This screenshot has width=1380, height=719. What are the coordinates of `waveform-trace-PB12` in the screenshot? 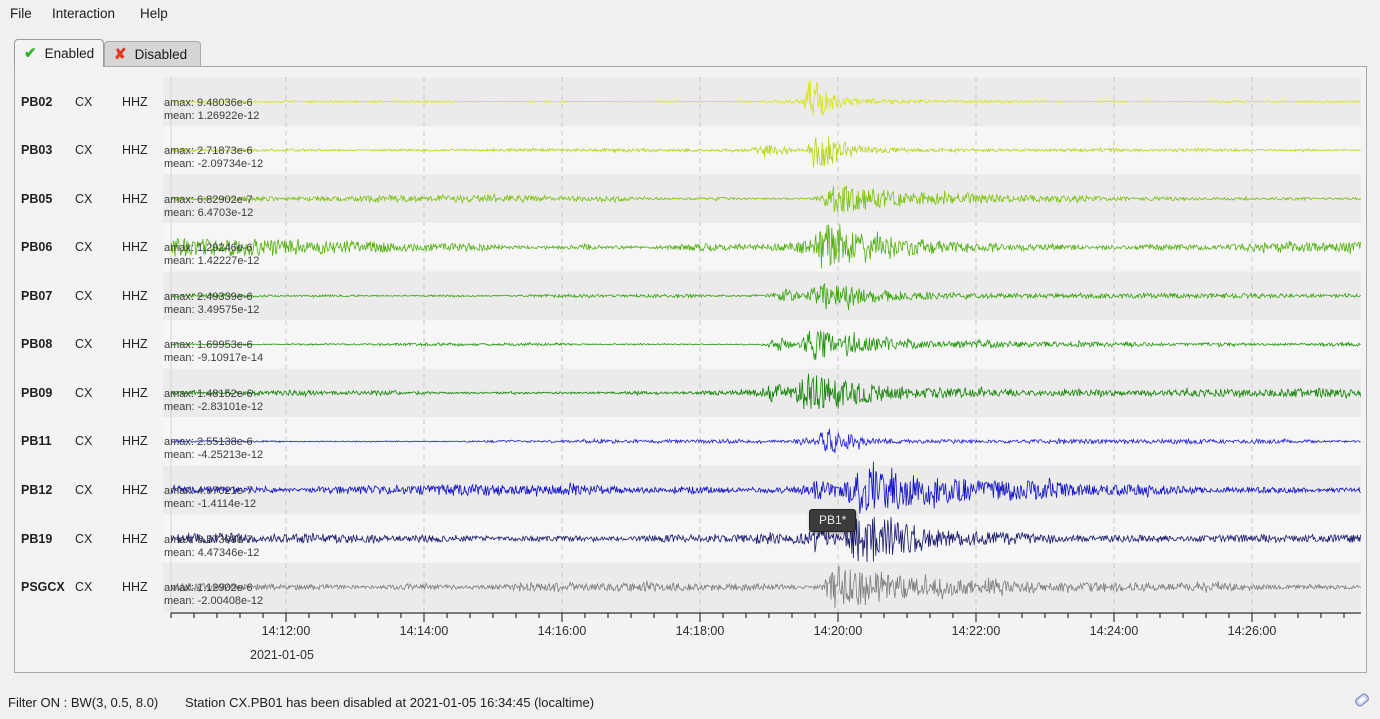 It's located at (765, 487).